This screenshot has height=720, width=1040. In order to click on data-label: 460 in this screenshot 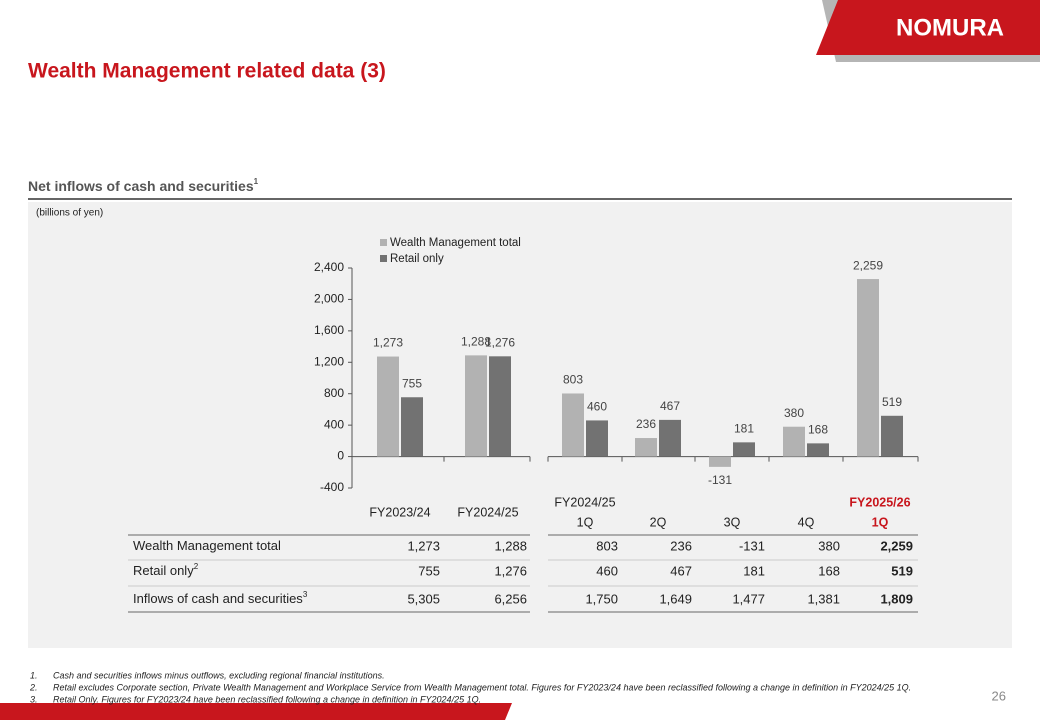, I will do `click(597, 407)`.